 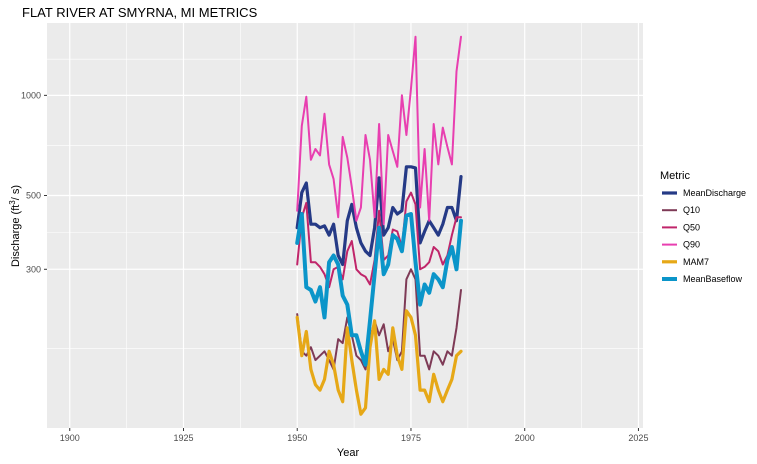 What do you see at coordinates (348, 453) in the screenshot?
I see `x-axis-title: Year` at bounding box center [348, 453].